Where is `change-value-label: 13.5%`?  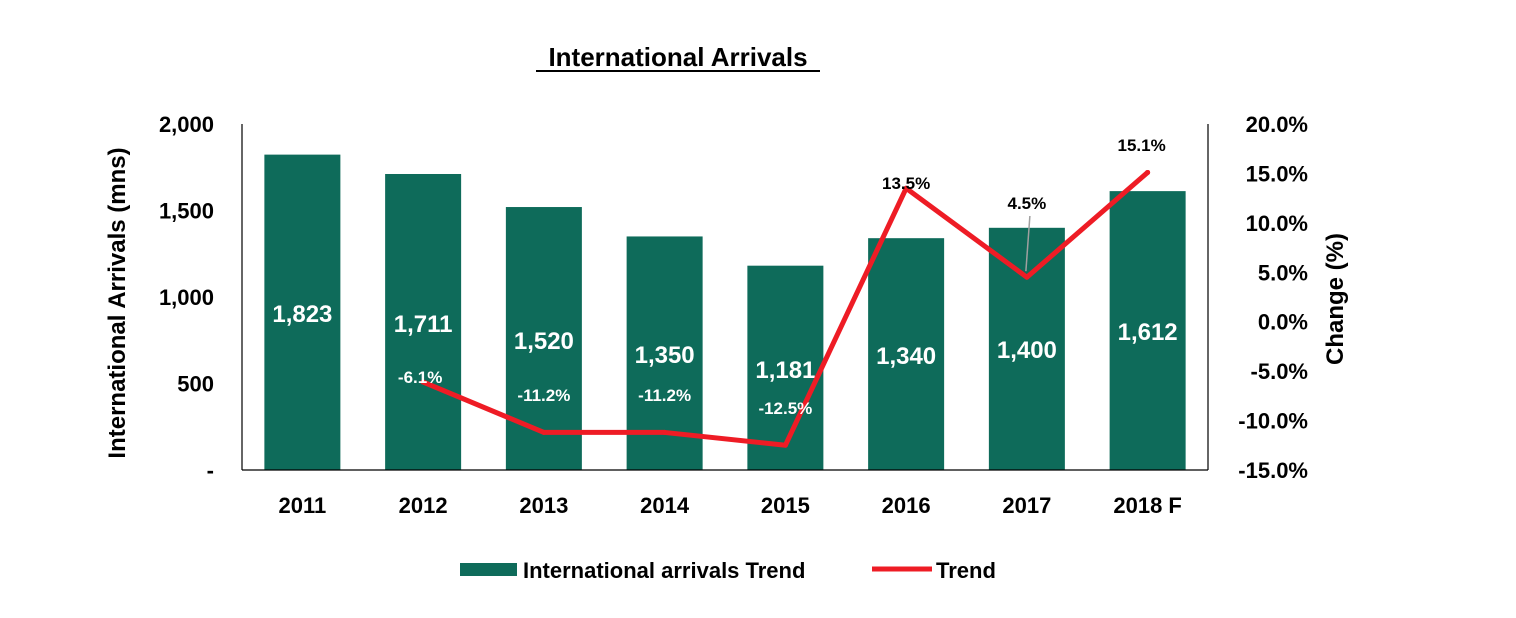
change-value-label: 13.5% is located at coordinates (906, 183).